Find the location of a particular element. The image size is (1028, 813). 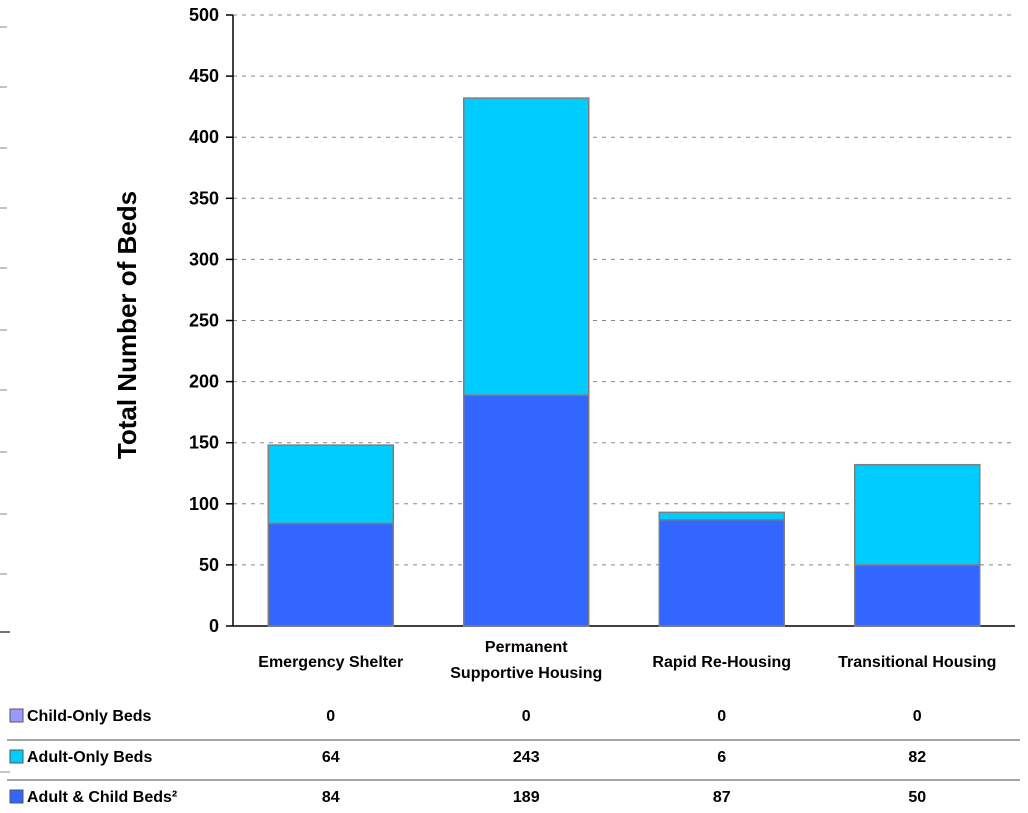

y-axis-label: Total Number of Beds is located at coordinates (127, 325).